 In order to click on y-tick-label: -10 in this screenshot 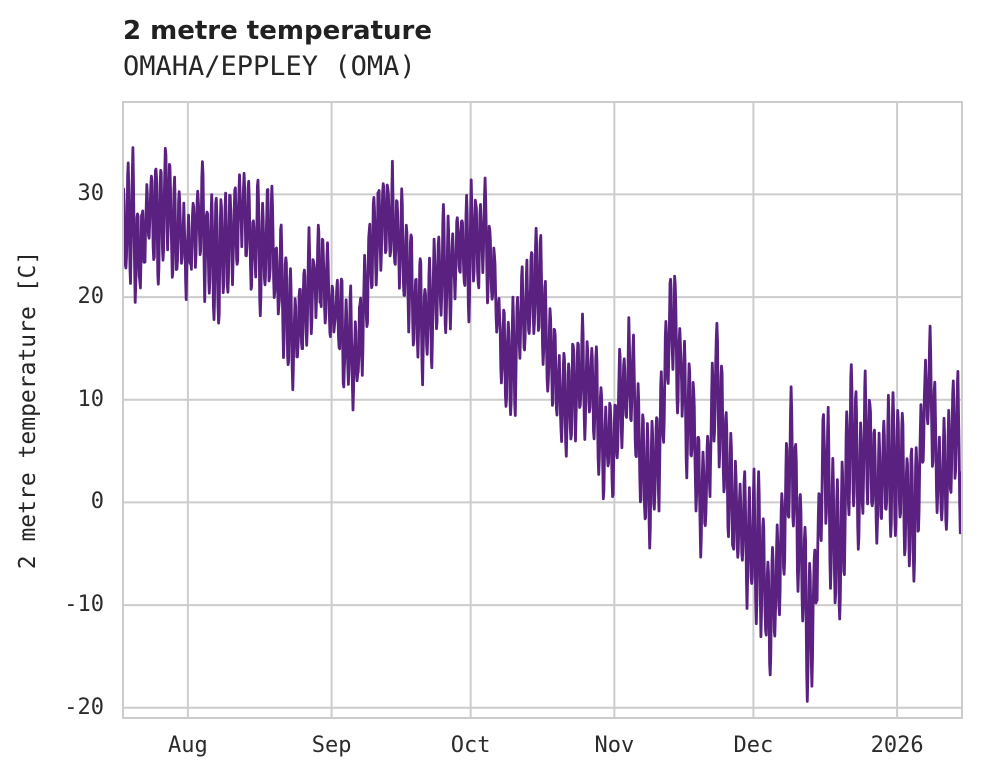, I will do `click(84, 605)`.